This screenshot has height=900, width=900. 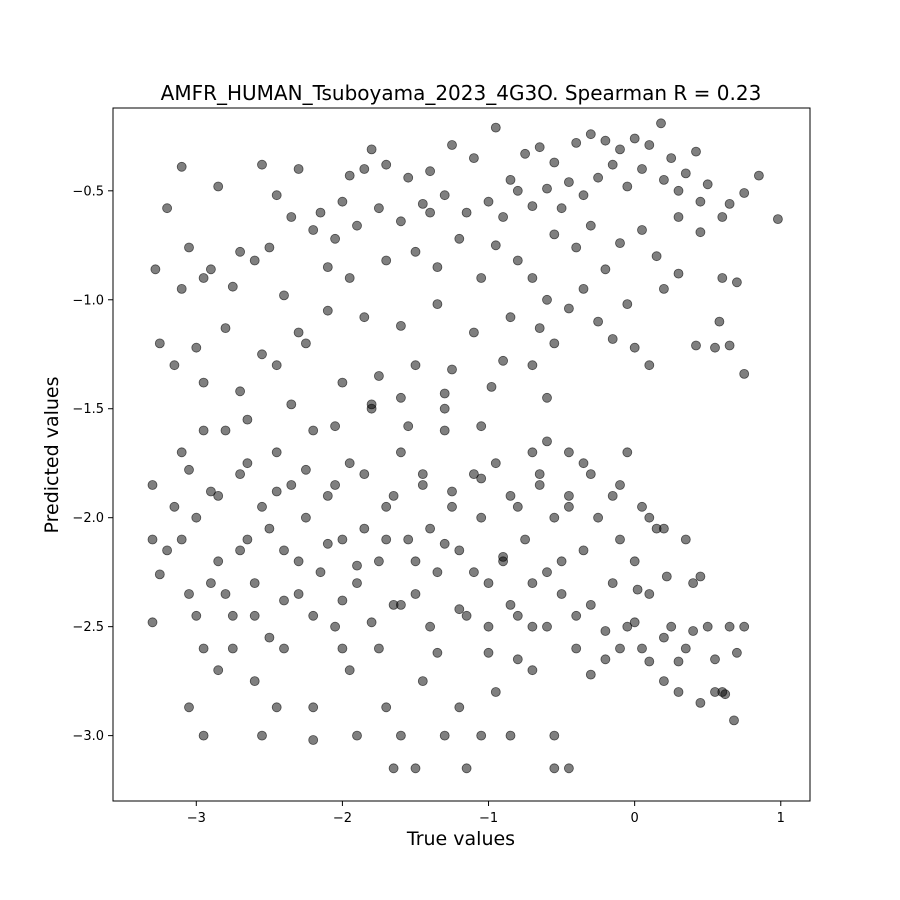 I want to click on y-tick-label: −2.0, so click(x=88, y=518).